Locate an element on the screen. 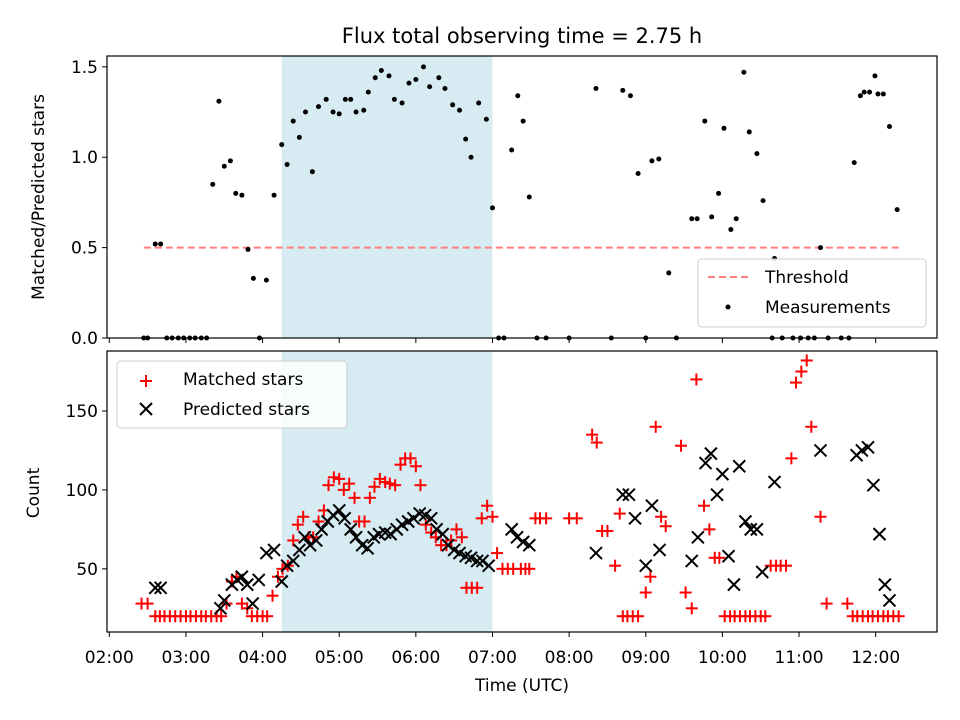  measurements-legend-marker is located at coordinates (728, 307).